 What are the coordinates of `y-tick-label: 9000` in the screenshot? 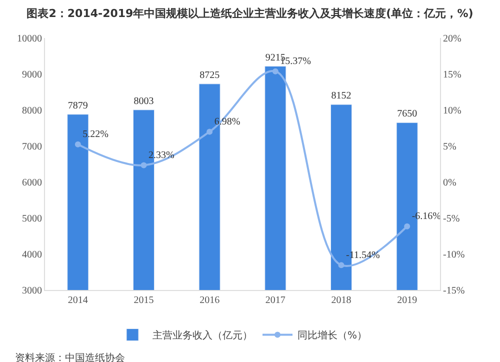 It's located at (32, 75).